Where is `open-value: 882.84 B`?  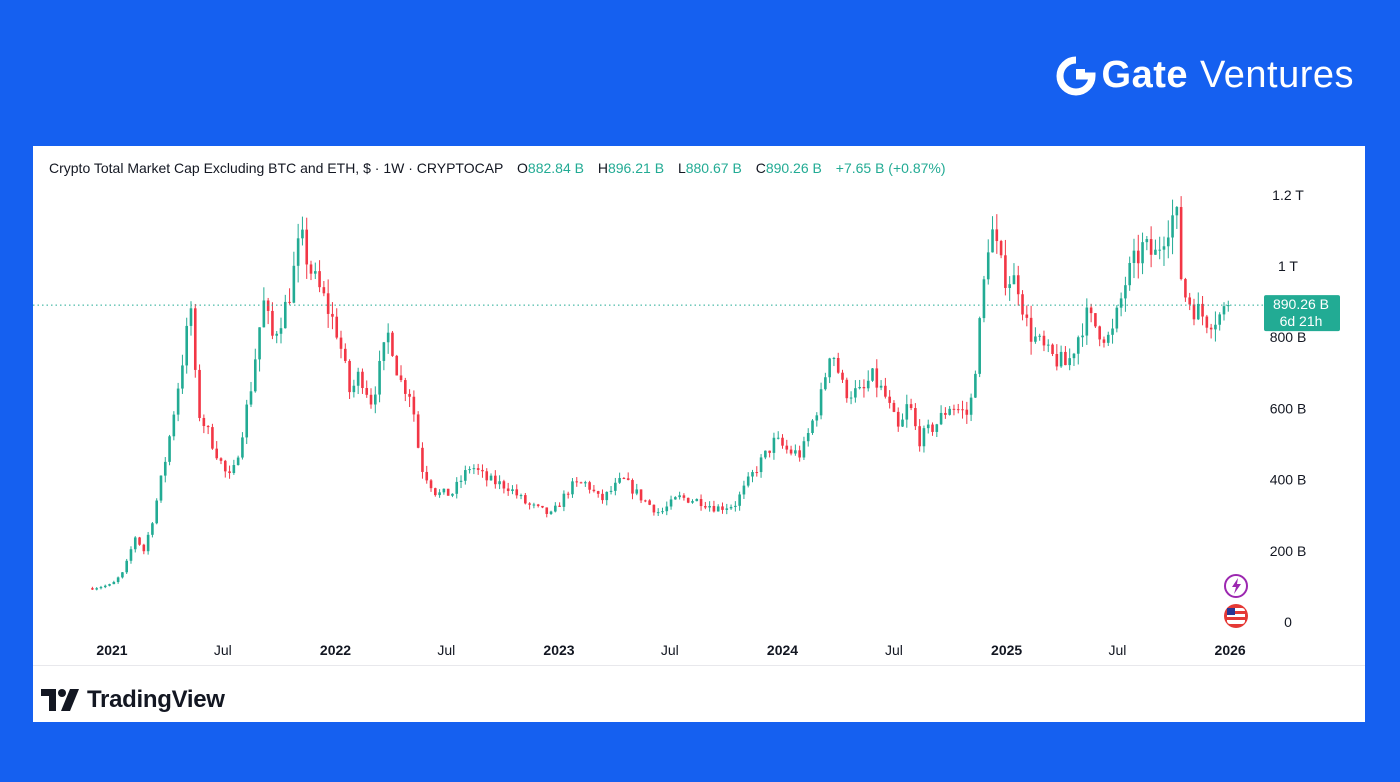 open-value: 882.84 B is located at coordinates (555, 168).